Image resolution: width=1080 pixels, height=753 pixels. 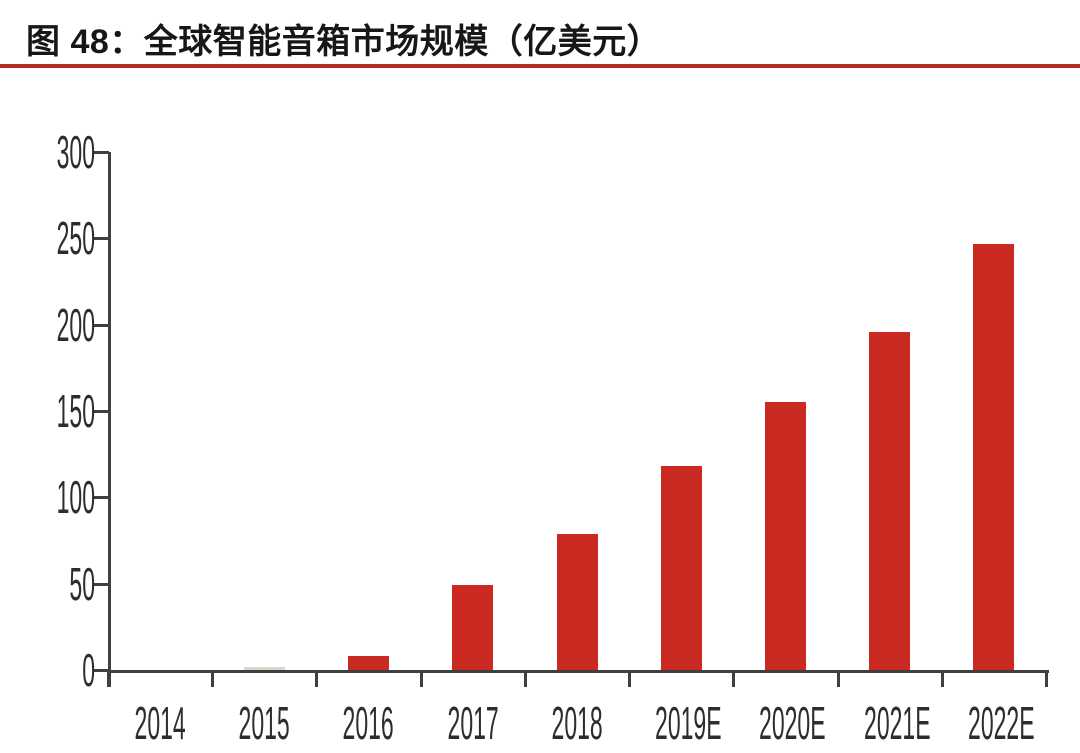 What do you see at coordinates (368, 723) in the screenshot?
I see `x-axis-label-2016: 2016` at bounding box center [368, 723].